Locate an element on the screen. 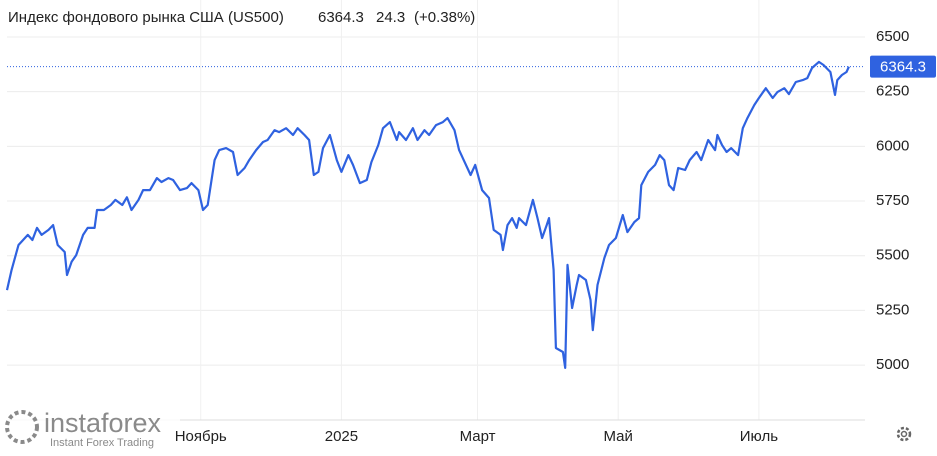 This screenshot has height=456, width=937. y-tick-label: 6250 is located at coordinates (892, 91).